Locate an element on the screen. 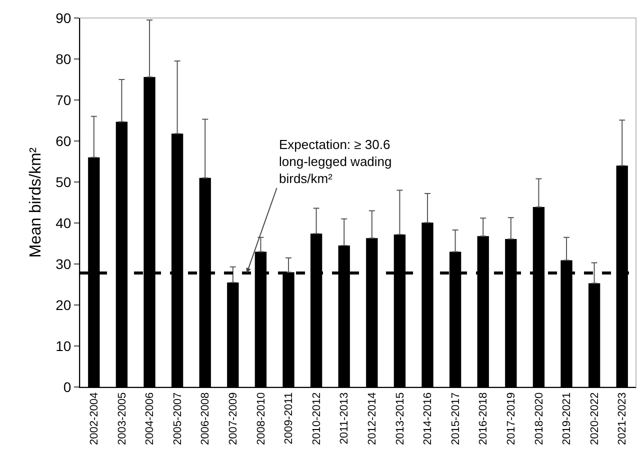 This screenshot has height=462, width=641. x-tick-label: 2012-2014 is located at coordinates (372, 419).